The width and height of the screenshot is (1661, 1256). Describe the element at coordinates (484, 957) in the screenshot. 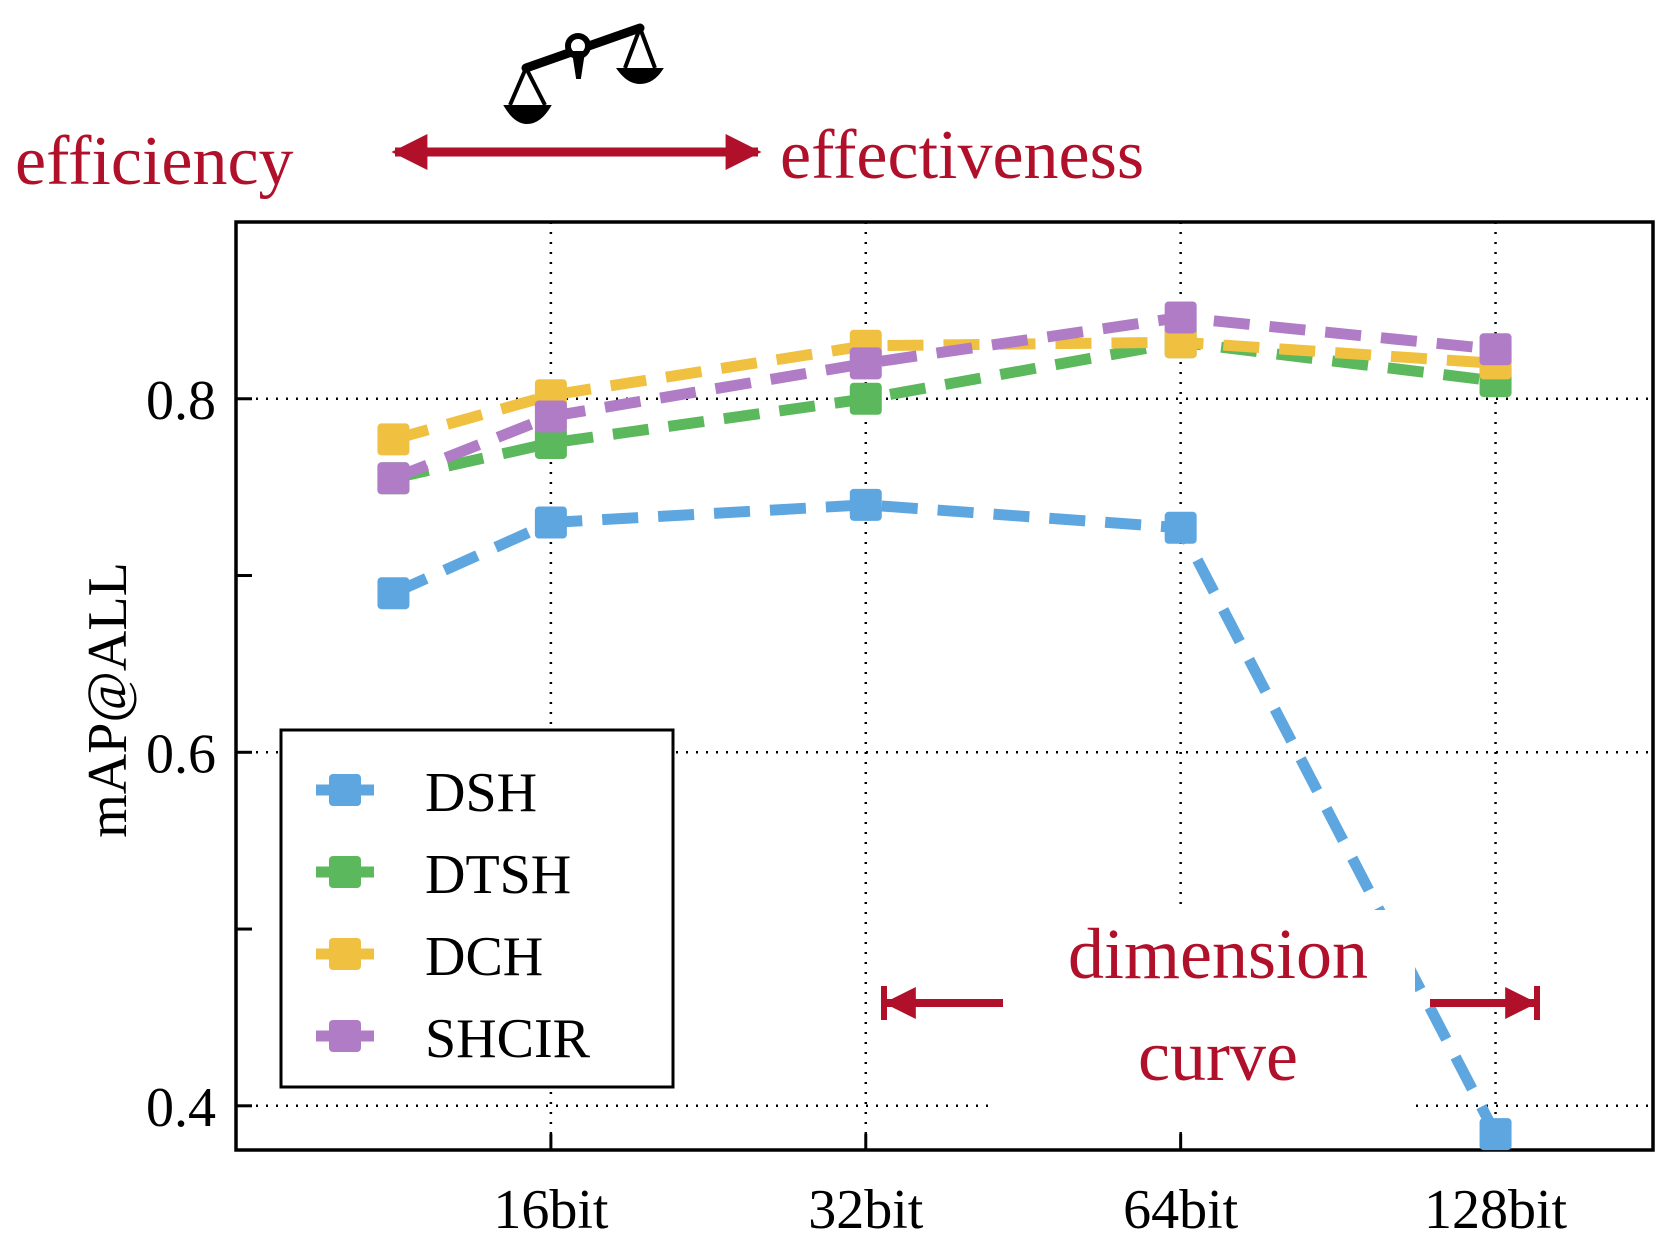

I see `legend-label: DCH` at that location.